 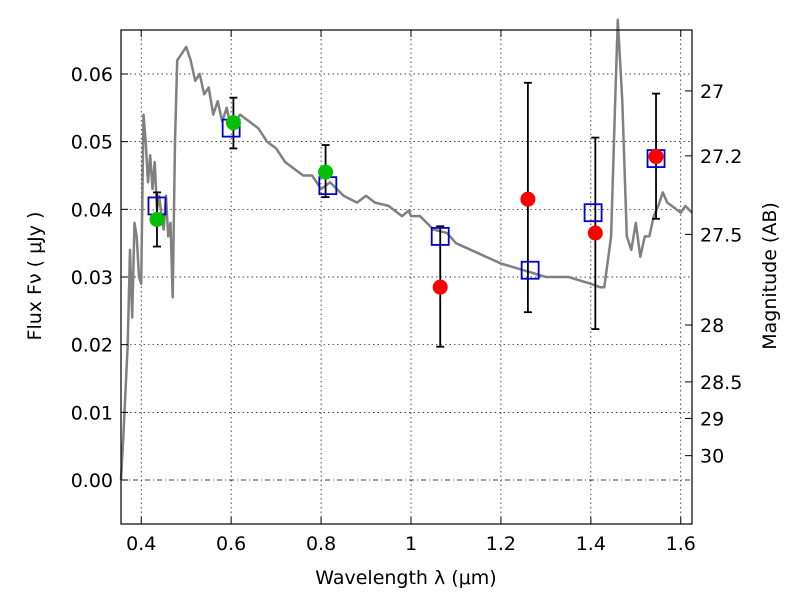 What do you see at coordinates (721, 157) in the screenshot?
I see `y2-tick-label: 27.2` at bounding box center [721, 157].